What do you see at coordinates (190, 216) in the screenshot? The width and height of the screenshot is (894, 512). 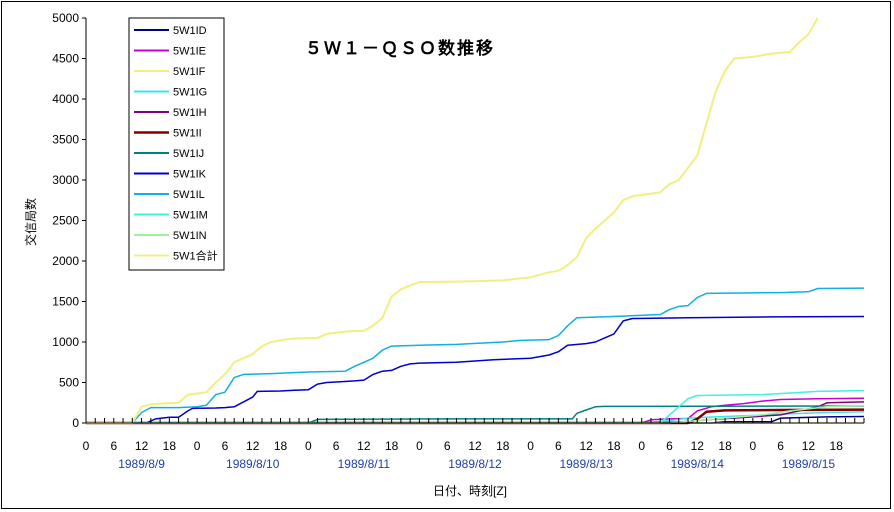 I see `legend-entry: 5W1IM` at bounding box center [190, 216].